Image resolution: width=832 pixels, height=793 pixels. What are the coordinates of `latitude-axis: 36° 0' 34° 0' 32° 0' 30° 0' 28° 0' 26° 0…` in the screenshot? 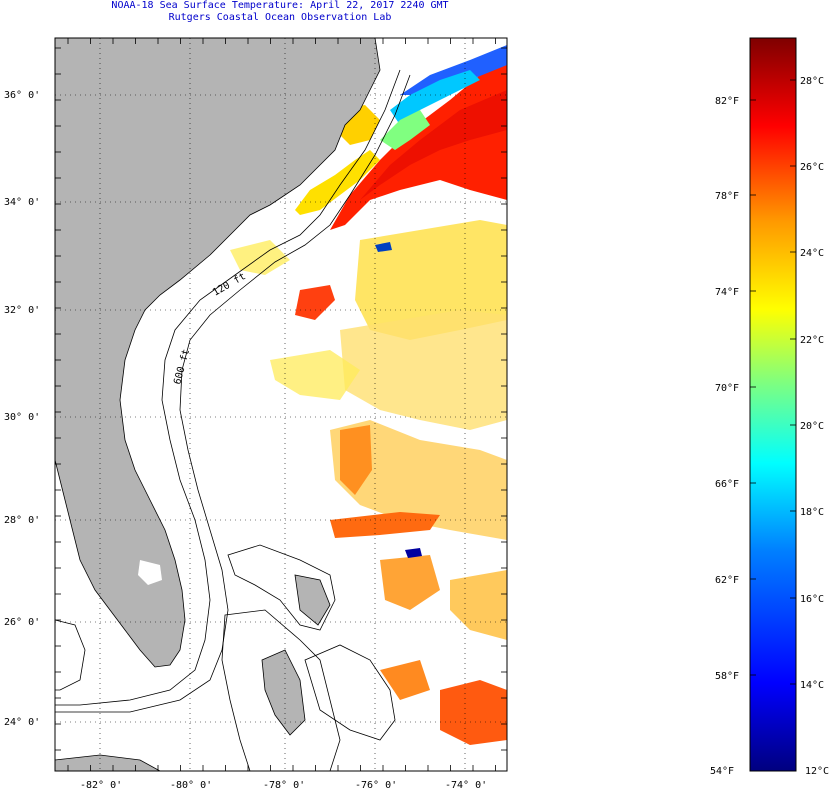 It's located at (22, 409).